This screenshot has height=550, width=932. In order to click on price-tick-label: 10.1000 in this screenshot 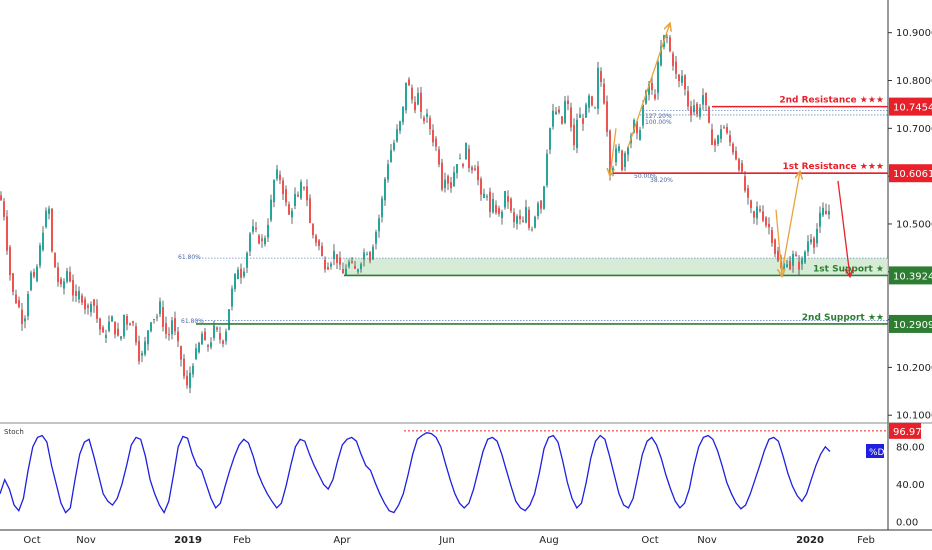, I will do `click(914, 416)`.